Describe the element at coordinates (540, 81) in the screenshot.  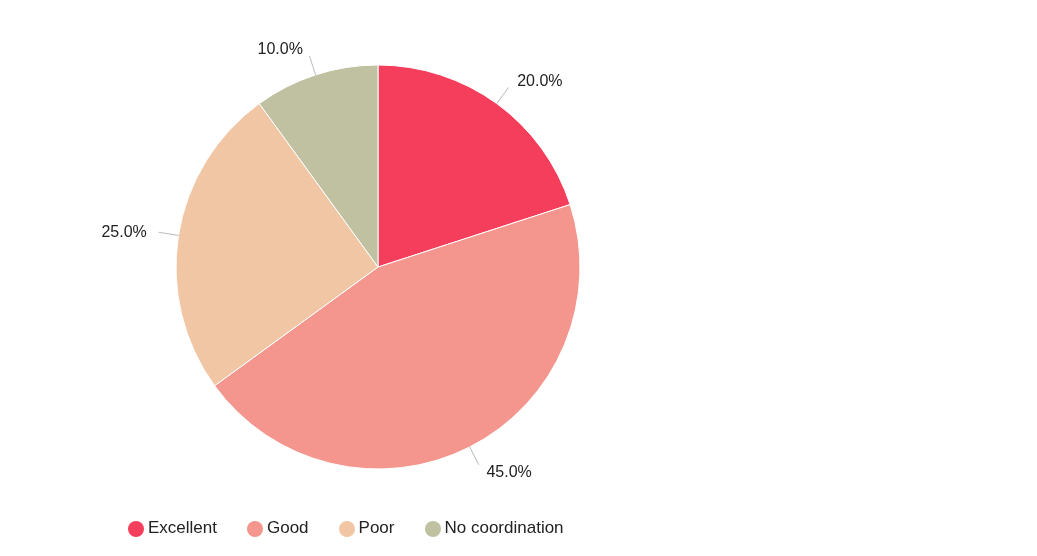
I see `data-label: 20.0%` at that location.